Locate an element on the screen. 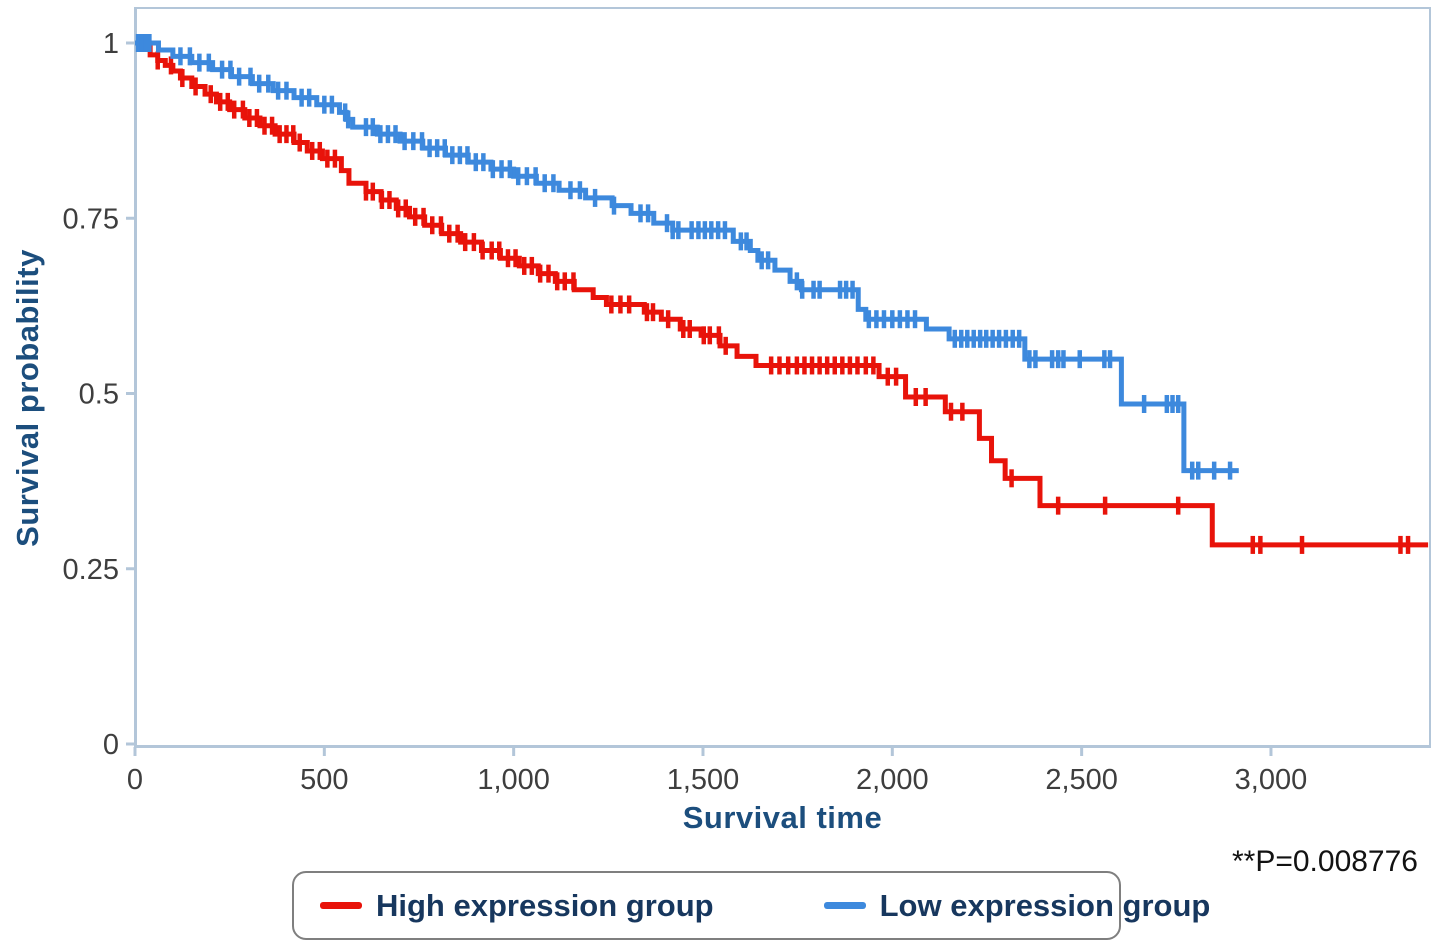 This screenshot has width=1440, height=949. y-tick-label: 0 is located at coordinates (111, 745).